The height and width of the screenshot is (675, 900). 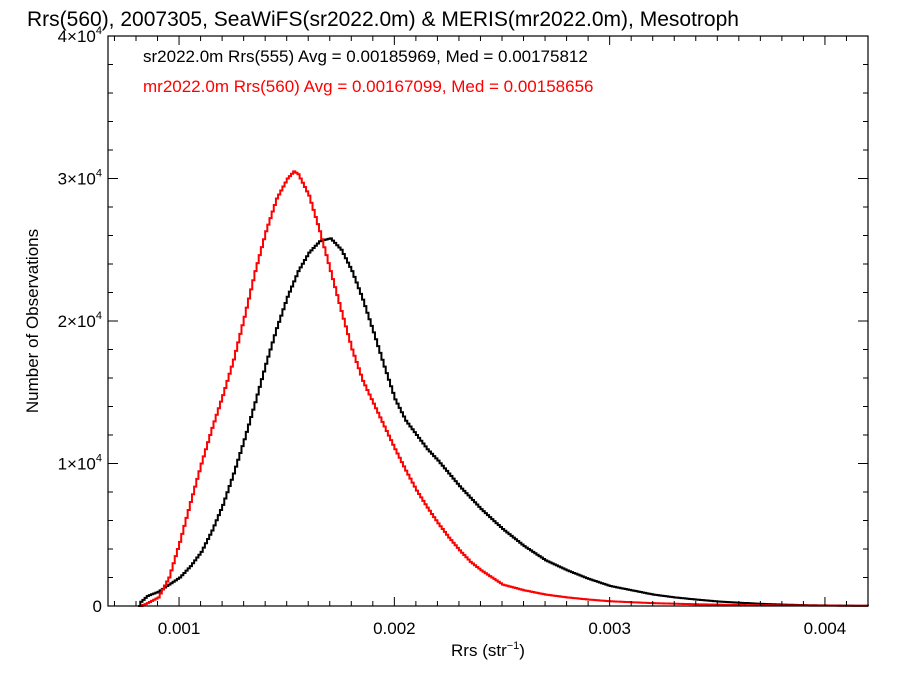 I want to click on y-tick-label-text: 0, so click(x=97, y=606).